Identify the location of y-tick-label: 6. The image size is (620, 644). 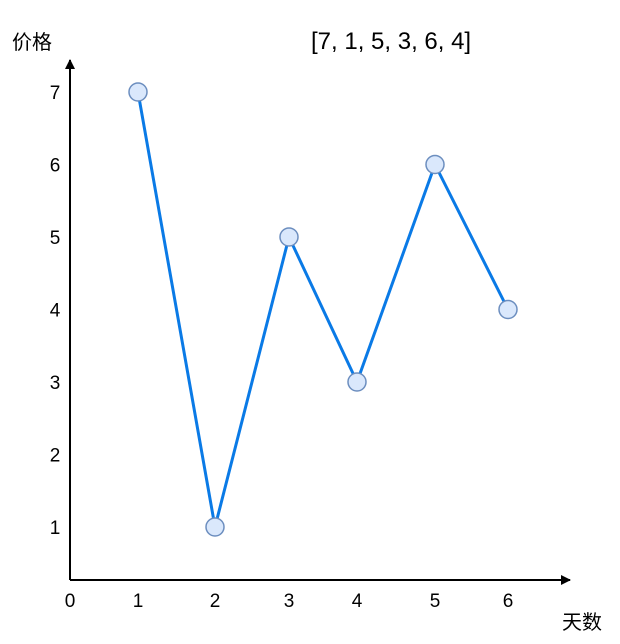
(55, 166).